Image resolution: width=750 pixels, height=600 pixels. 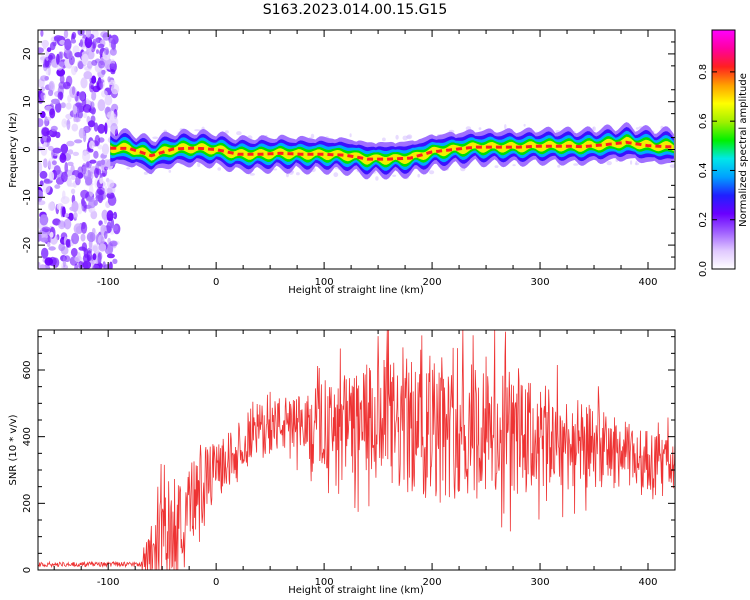 What do you see at coordinates (355, 10) in the screenshot?
I see `figure-title: S163.2023.014.00.15.G15` at bounding box center [355, 10].